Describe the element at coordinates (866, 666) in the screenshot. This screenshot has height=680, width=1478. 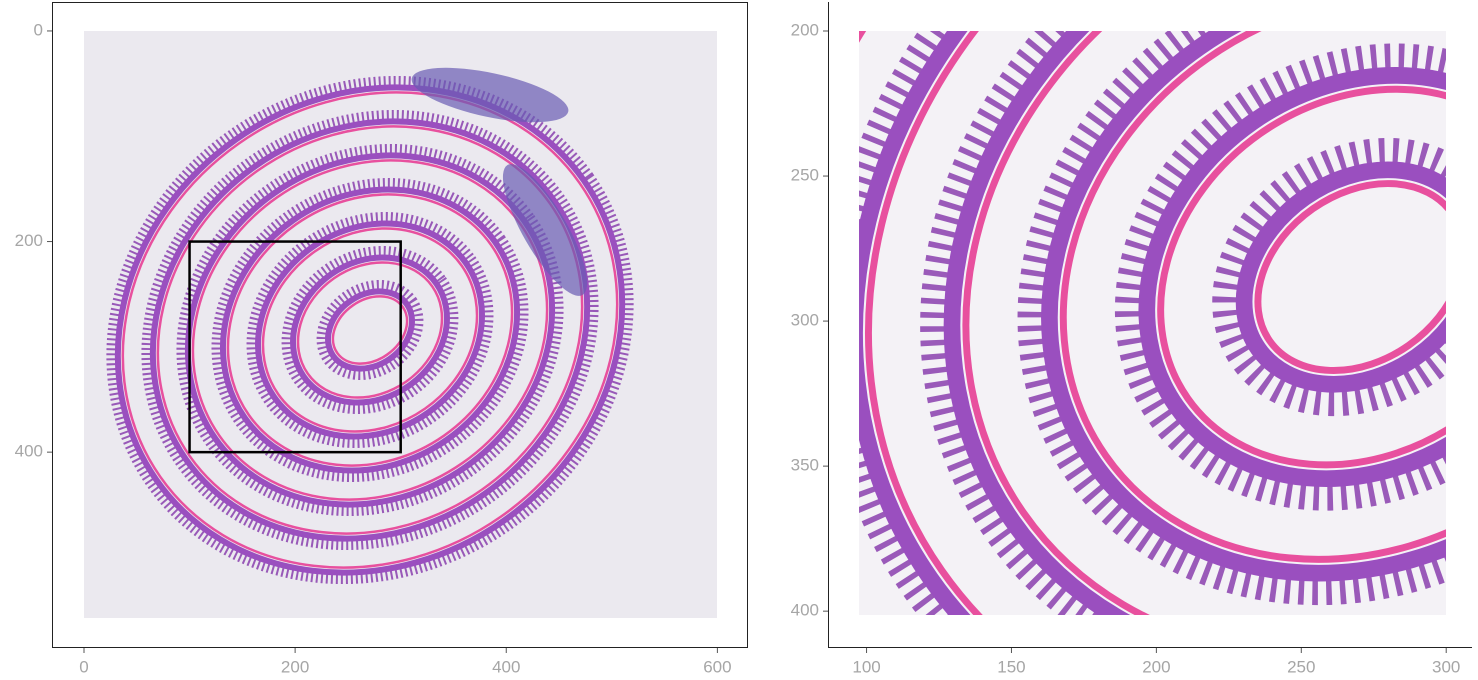
I see `x-tick-label: 100` at that location.